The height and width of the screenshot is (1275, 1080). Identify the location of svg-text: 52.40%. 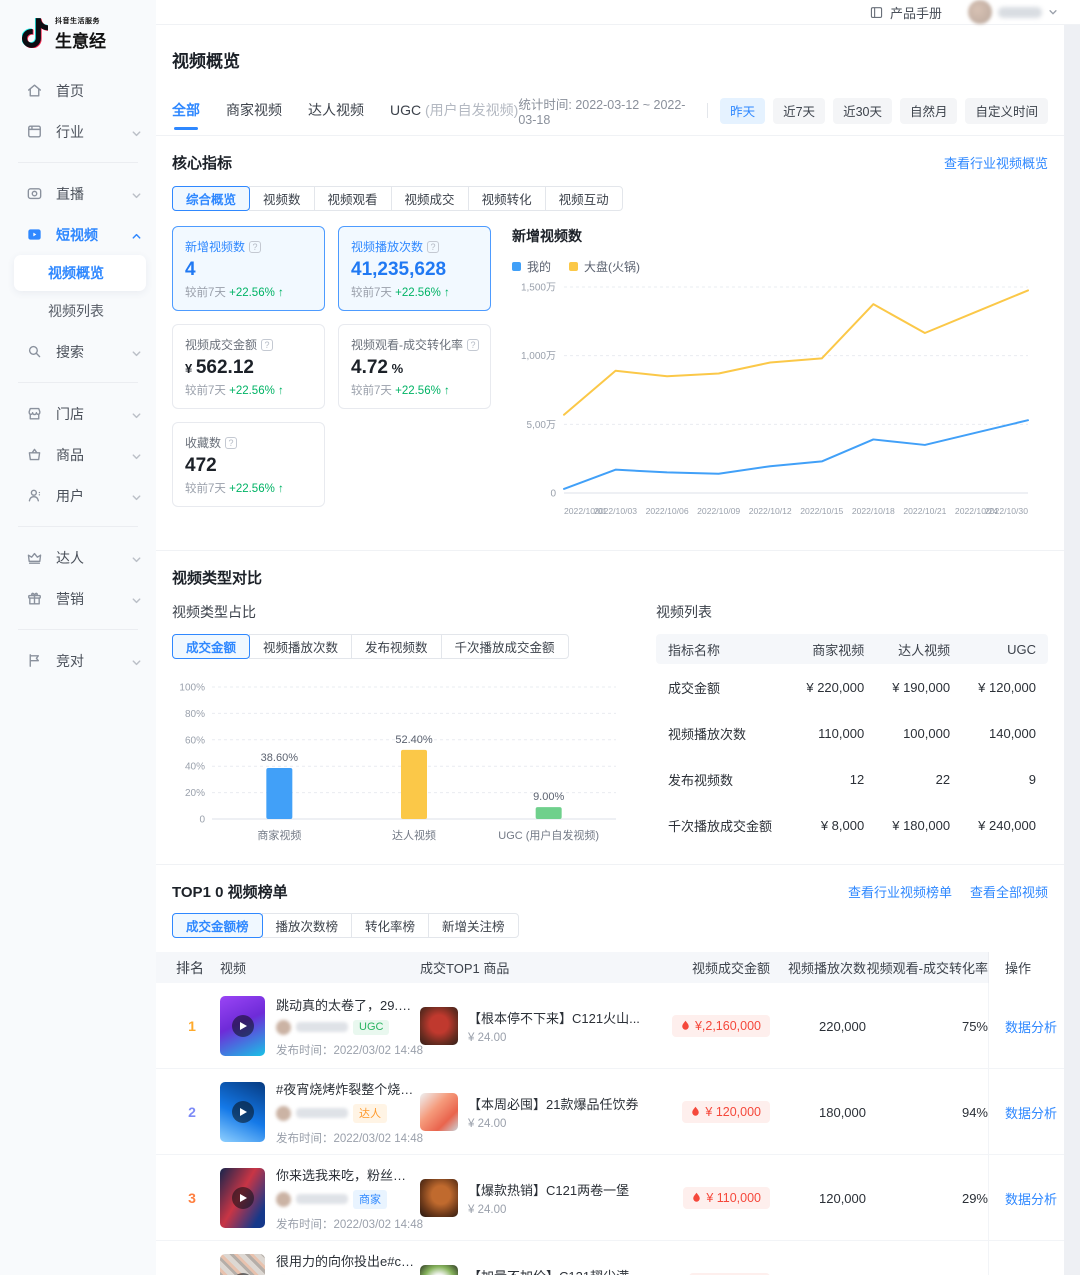
(414, 740).